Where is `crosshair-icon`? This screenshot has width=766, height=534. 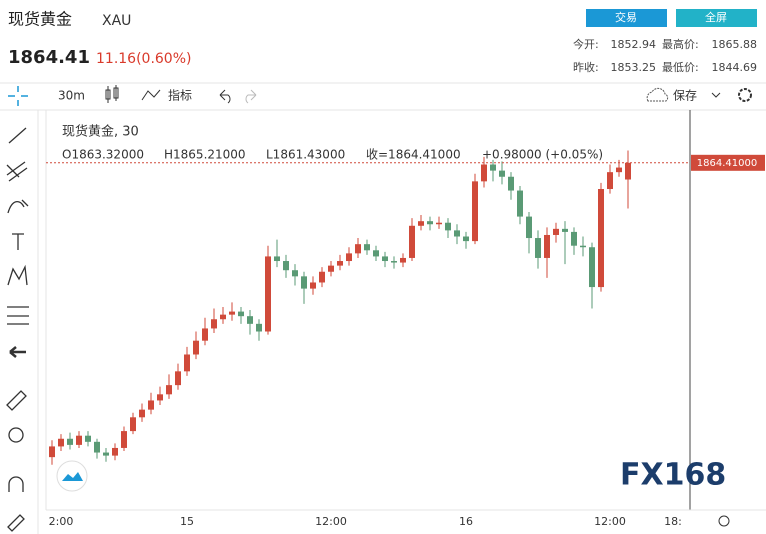 crosshair-icon is located at coordinates (18, 96).